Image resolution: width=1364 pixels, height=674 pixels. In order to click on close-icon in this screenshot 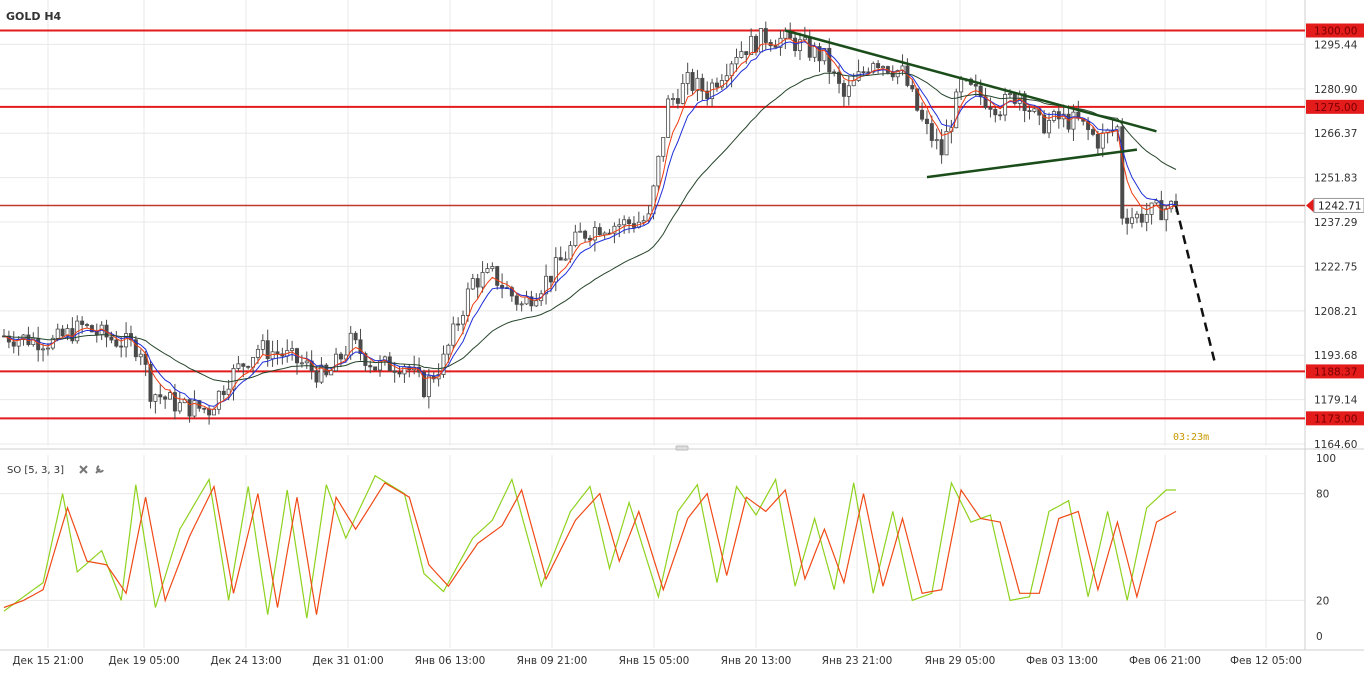, I will do `click(83, 469)`.